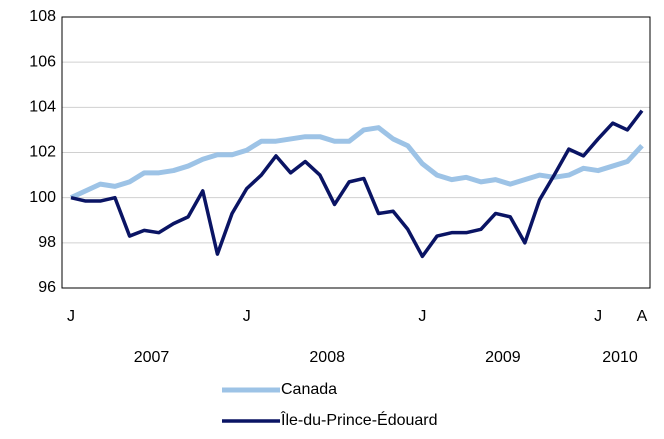 The image size is (664, 439). I want to click on year-label: 2009, so click(503, 357).